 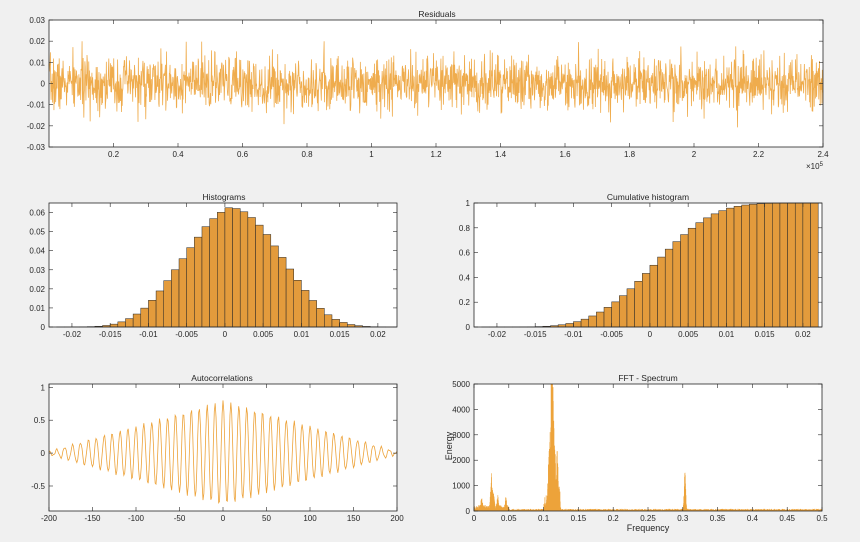 I want to click on residuals-x-exponent: ×105, so click(x=815, y=166).